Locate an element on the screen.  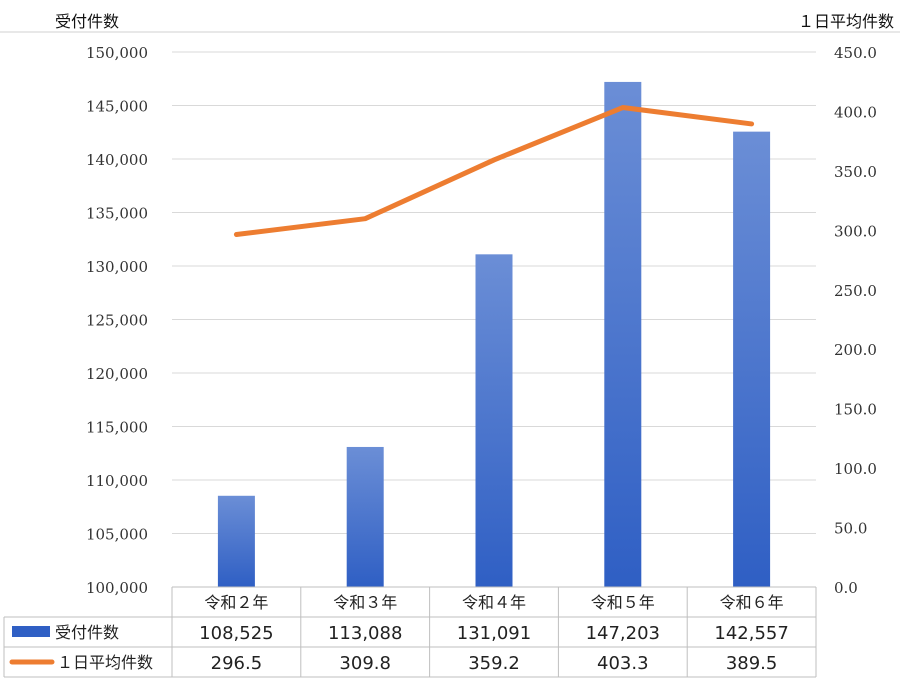
right-tick-label: 50.0 is located at coordinates (850, 529).